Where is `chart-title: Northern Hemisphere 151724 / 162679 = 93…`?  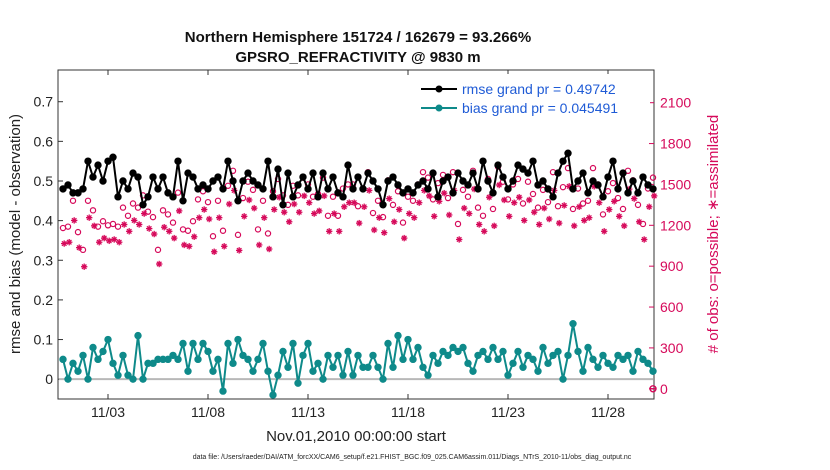
chart-title: Northern Hemisphere 151724 / 162679 = 93… is located at coordinates (358, 37).